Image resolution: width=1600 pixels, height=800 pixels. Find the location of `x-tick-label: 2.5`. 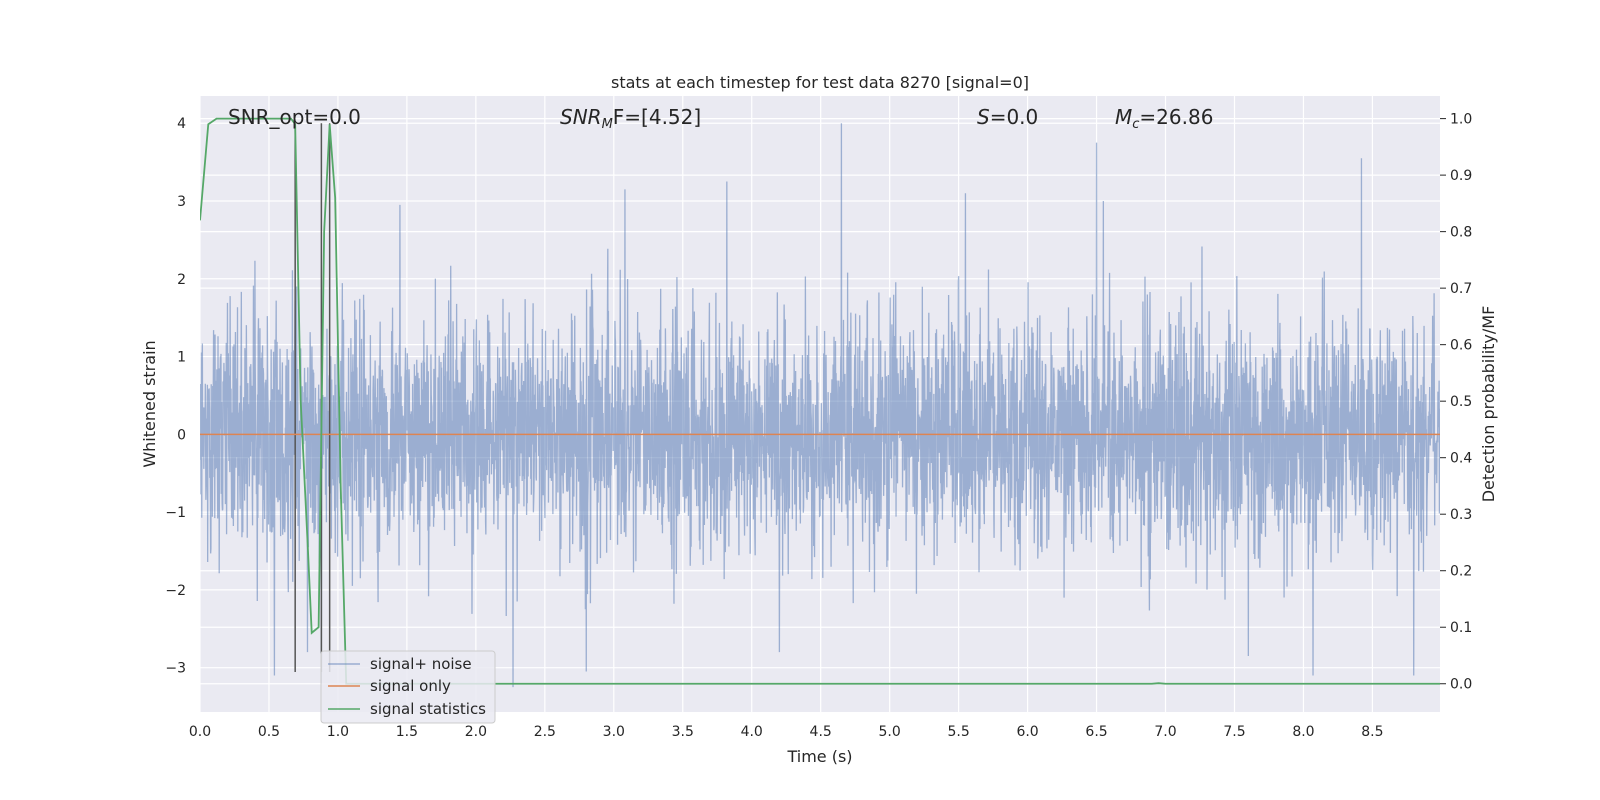

x-tick-label: 2.5 is located at coordinates (545, 732).